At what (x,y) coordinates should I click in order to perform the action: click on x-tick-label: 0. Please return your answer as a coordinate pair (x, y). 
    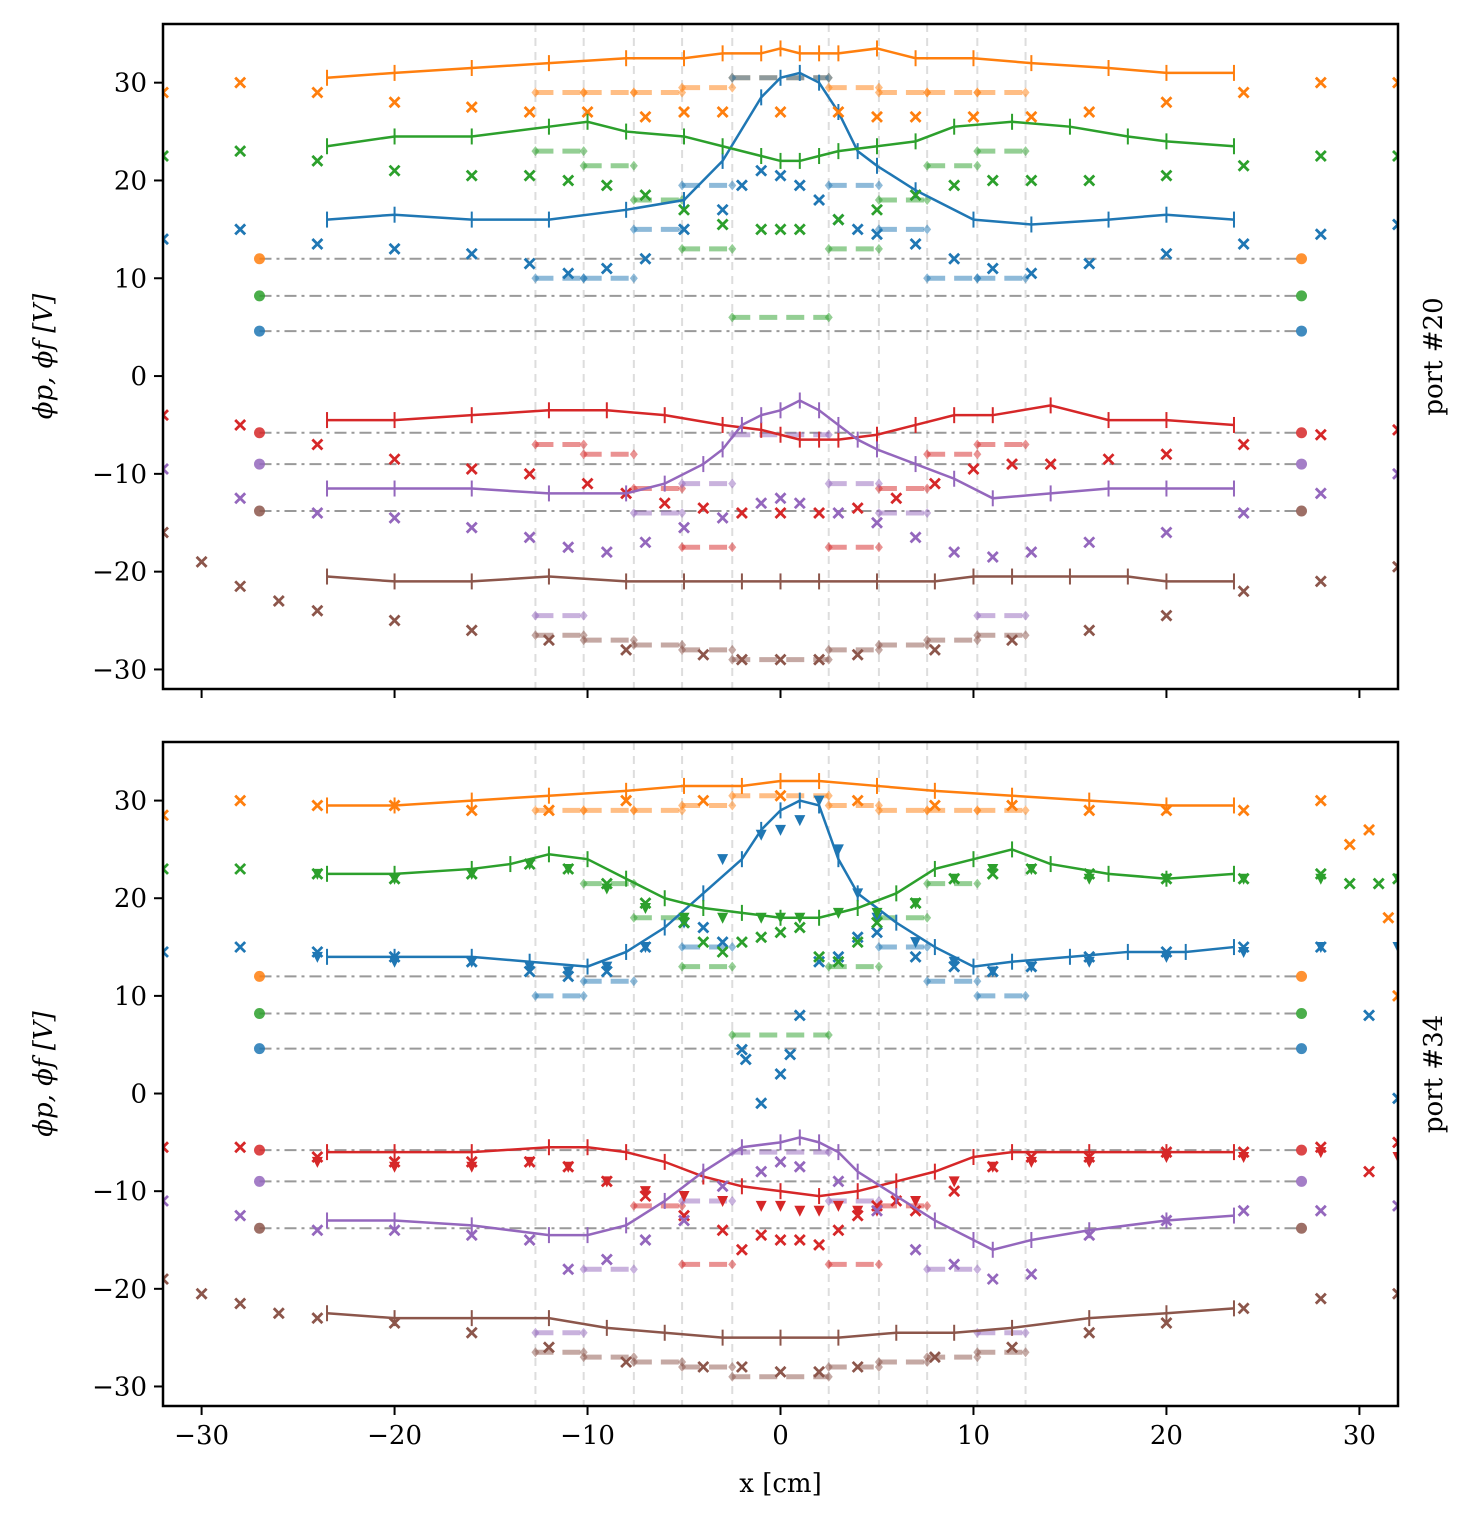
    Looking at the image, I should click on (780, 1436).